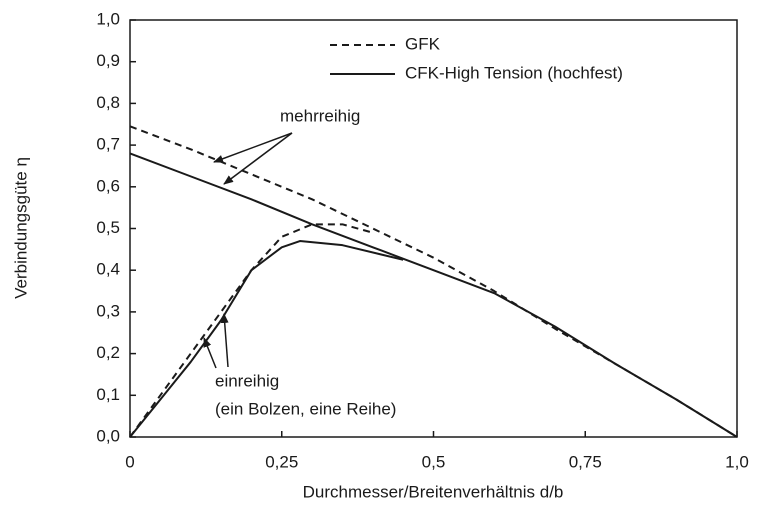 The image size is (761, 514). Describe the element at coordinates (423, 43) in the screenshot. I see `legend-label: GFK` at that location.